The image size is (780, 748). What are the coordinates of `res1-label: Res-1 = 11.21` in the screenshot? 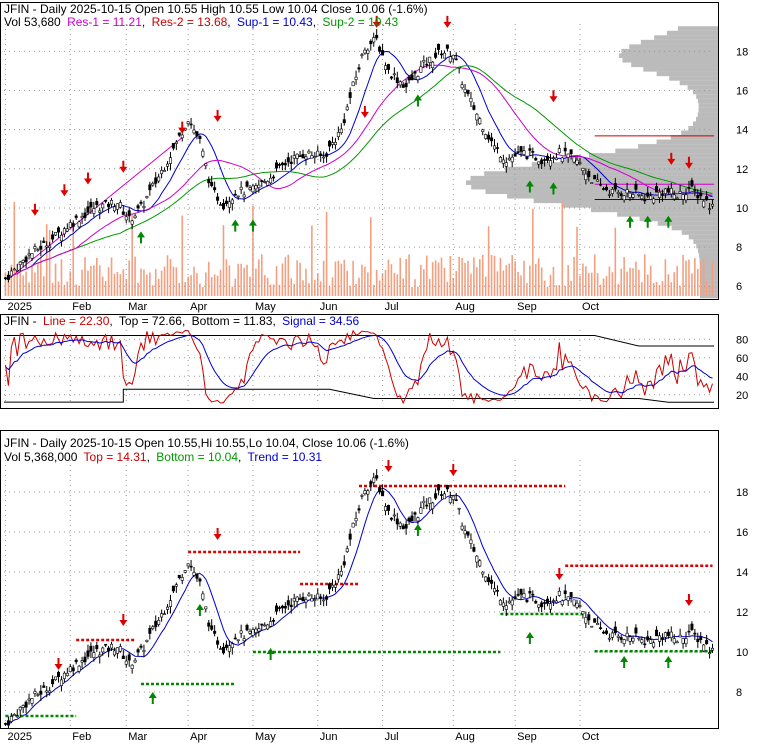 It's located at (104, 22).